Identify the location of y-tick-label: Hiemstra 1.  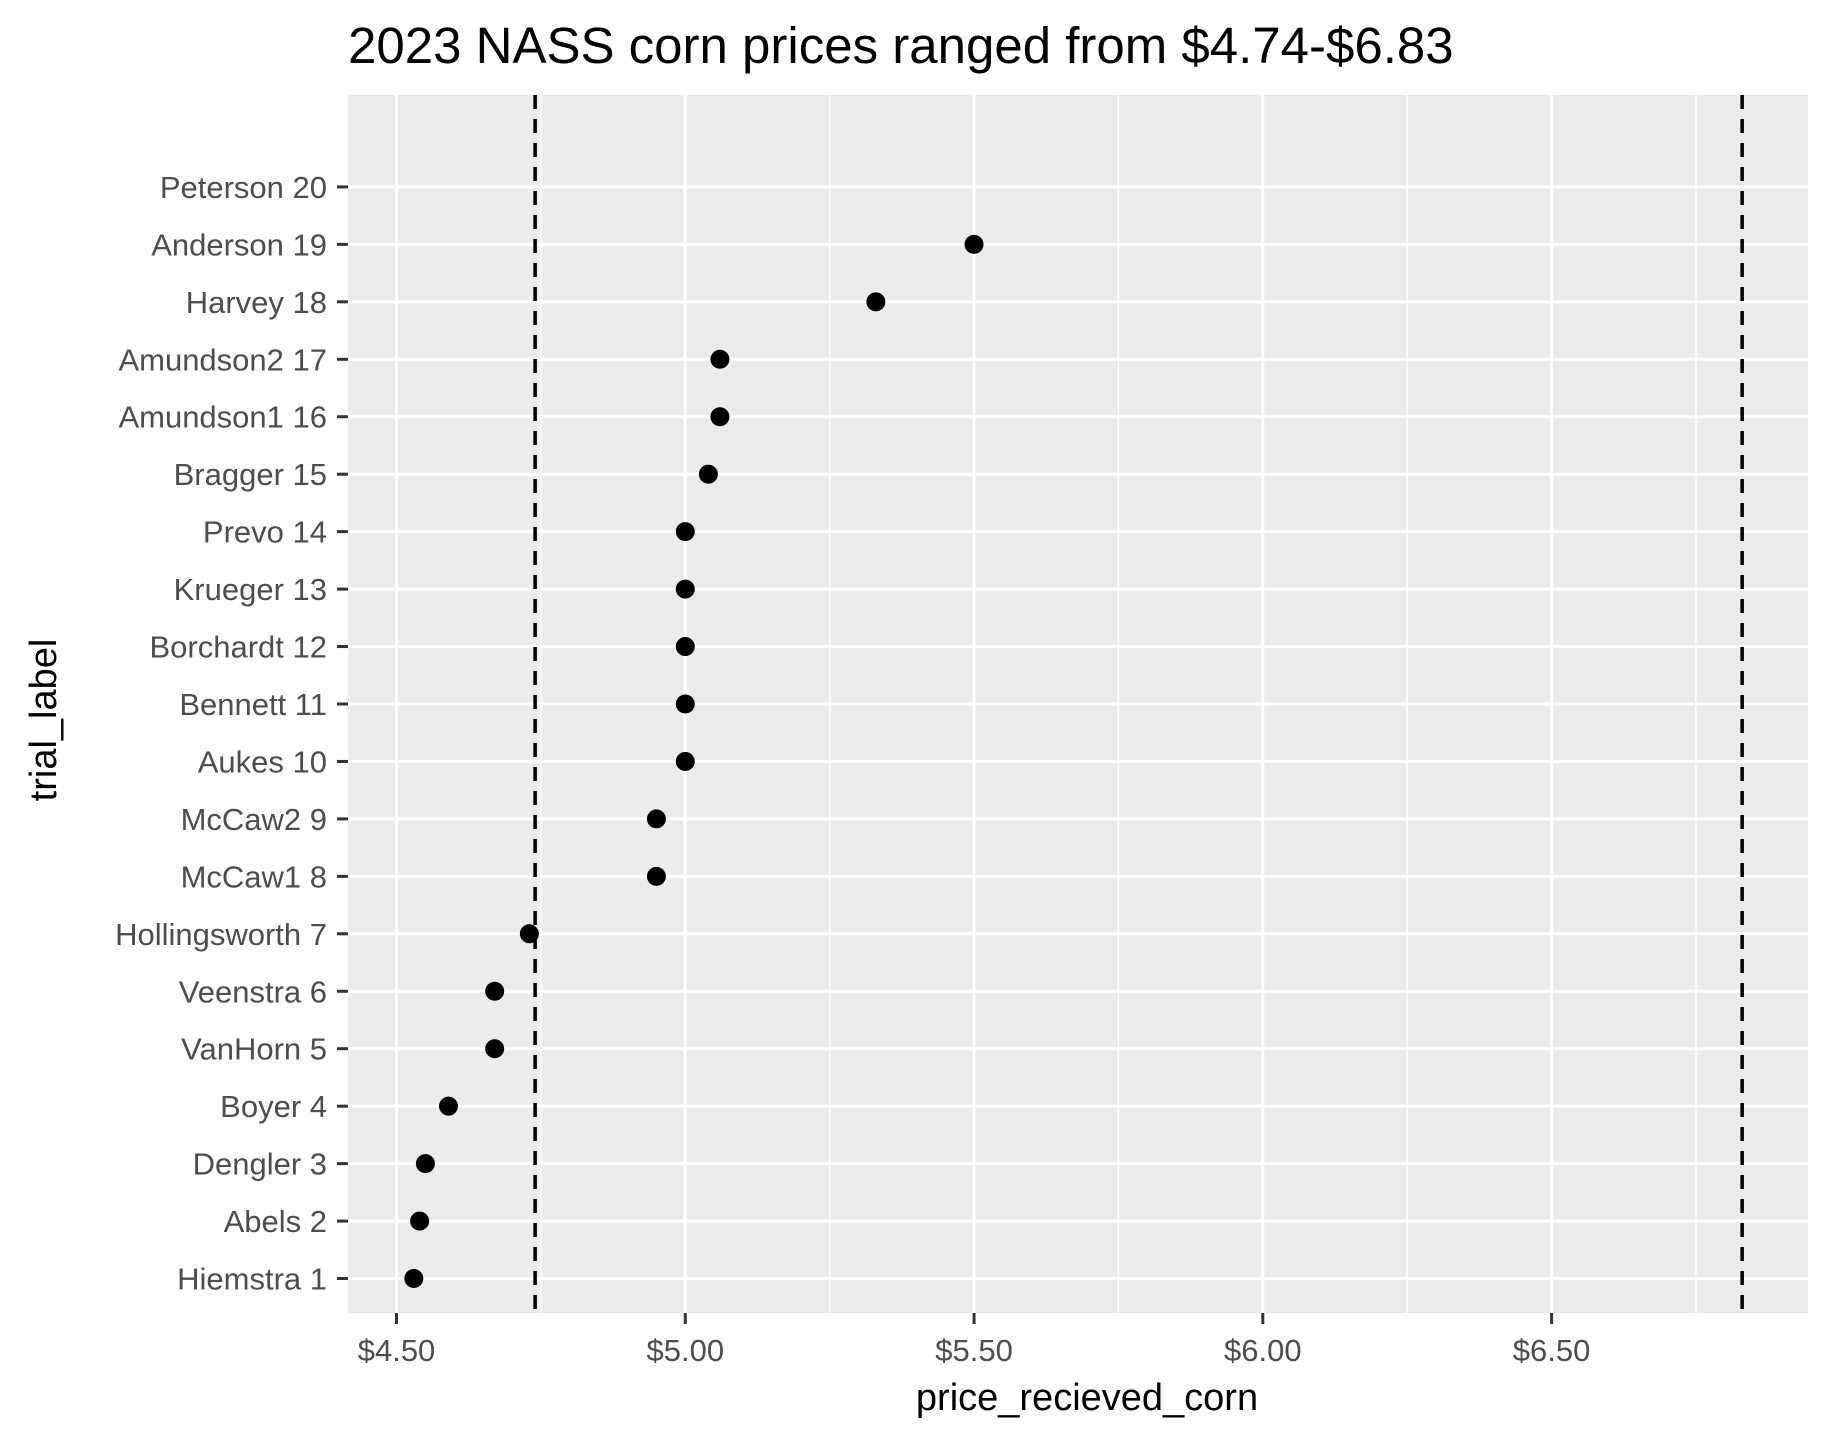
(252, 1279).